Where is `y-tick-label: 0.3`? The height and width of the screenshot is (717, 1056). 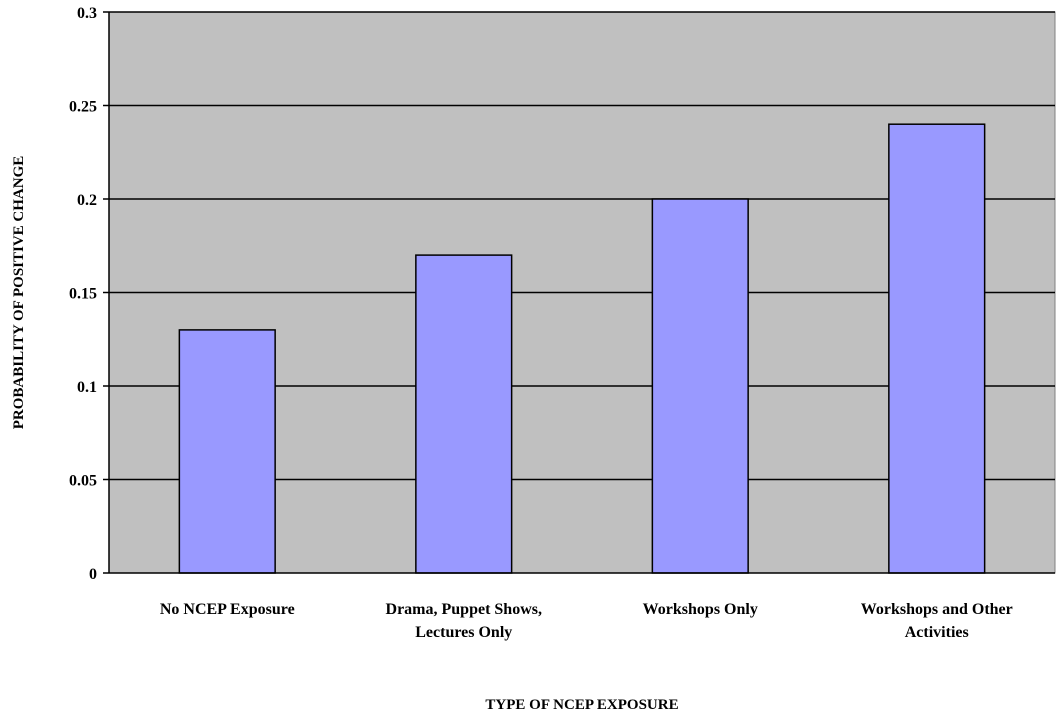
y-tick-label: 0.3 is located at coordinates (87, 13).